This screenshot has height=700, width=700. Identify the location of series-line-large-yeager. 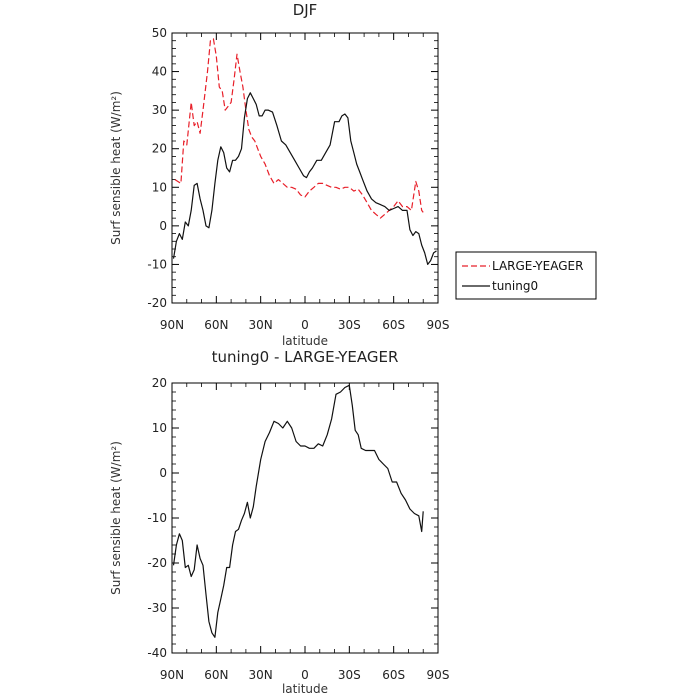
(299, 128).